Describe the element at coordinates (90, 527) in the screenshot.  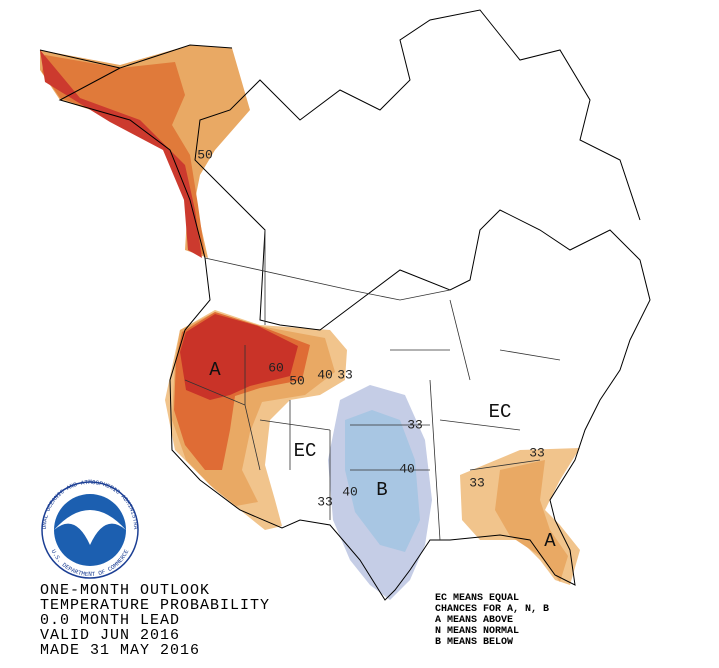
I see `logo-bird` at that location.